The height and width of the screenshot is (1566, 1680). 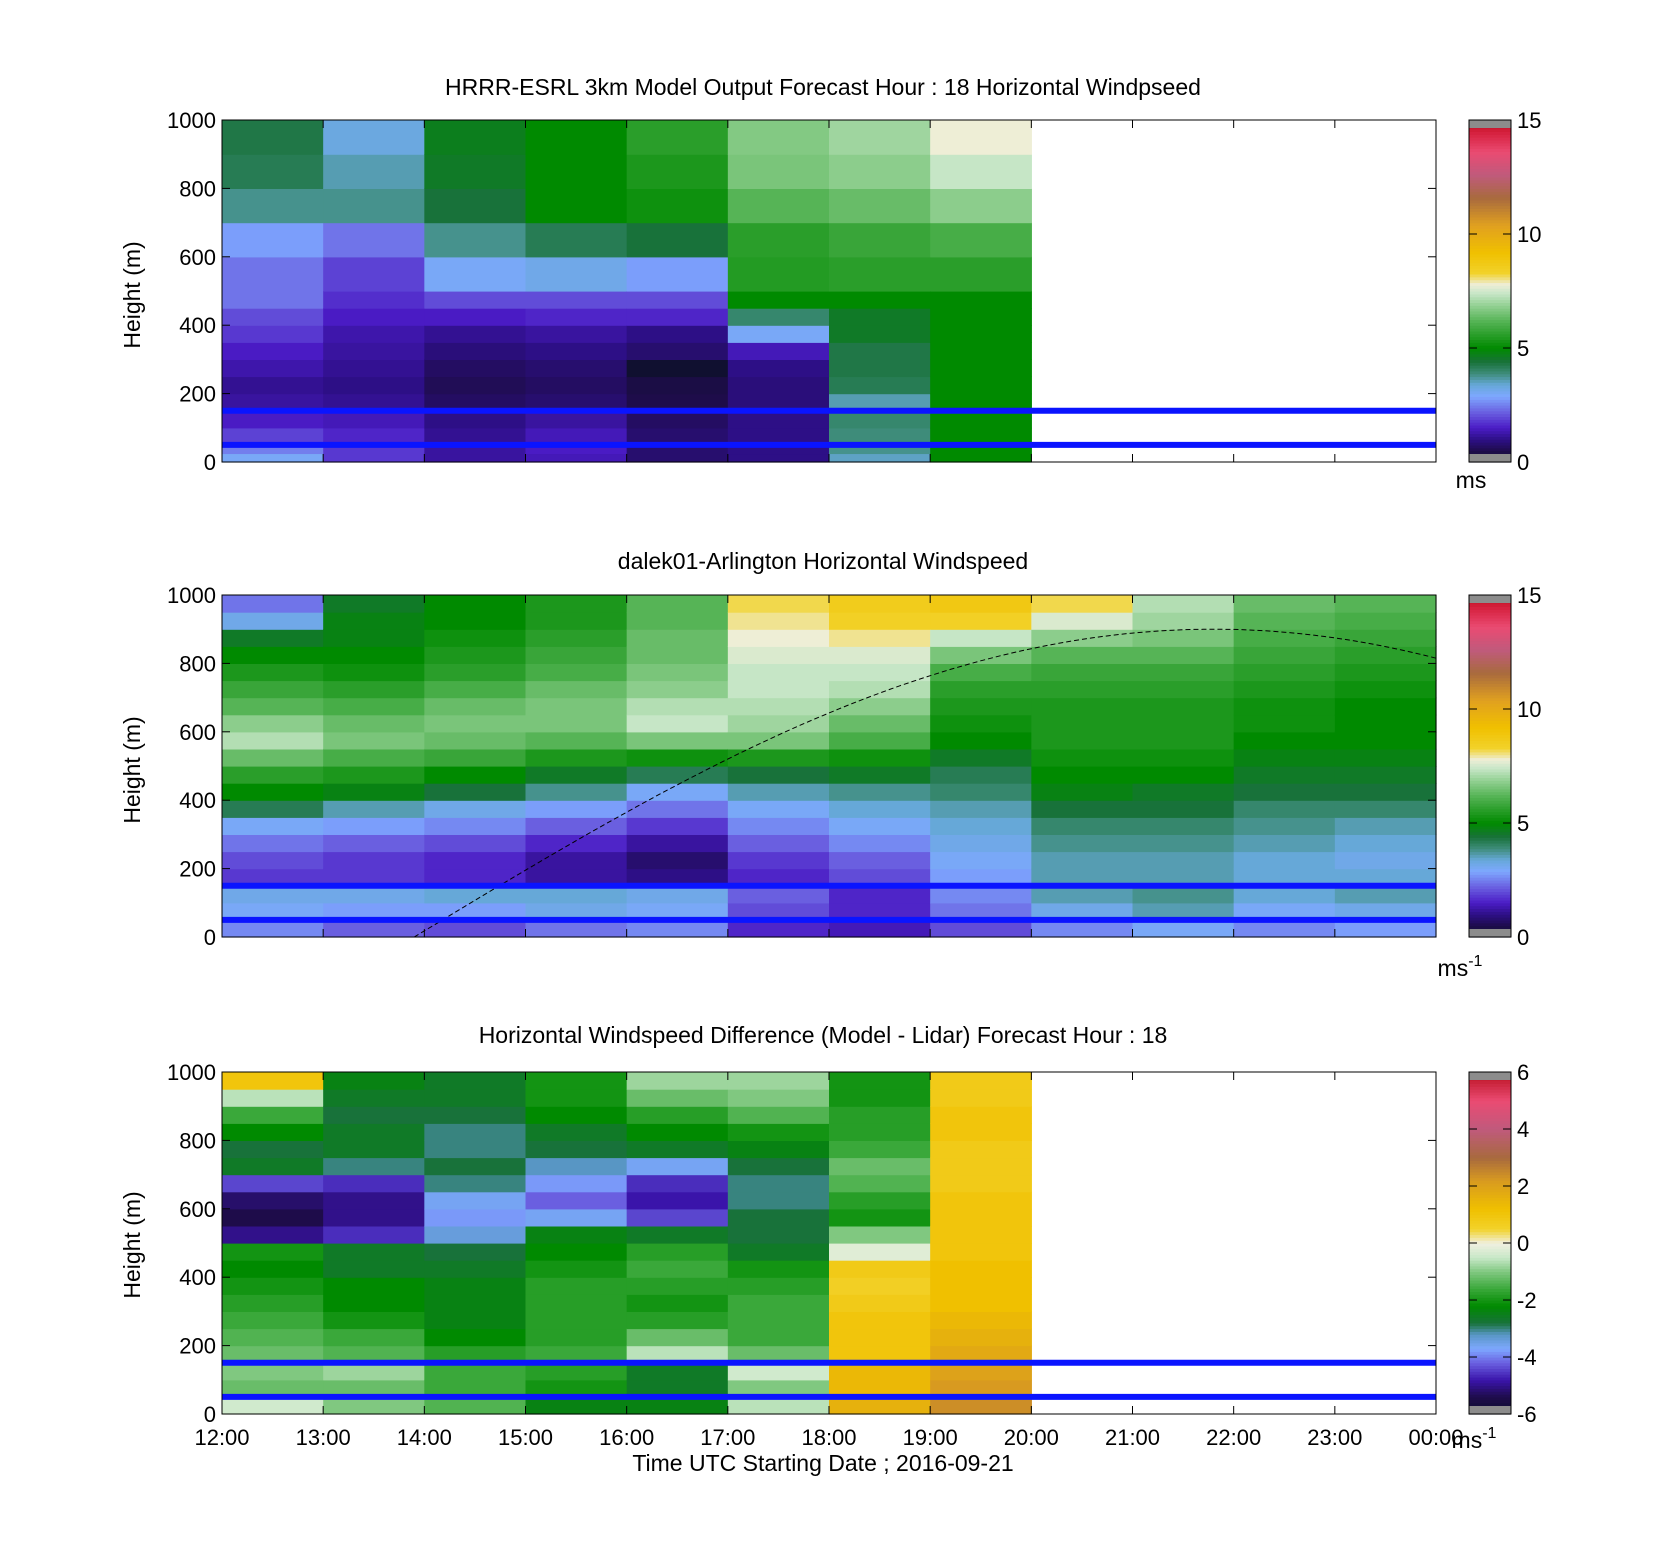 What do you see at coordinates (1523, 937) in the screenshot?
I see `colorbar-tick-label: 0` at bounding box center [1523, 937].